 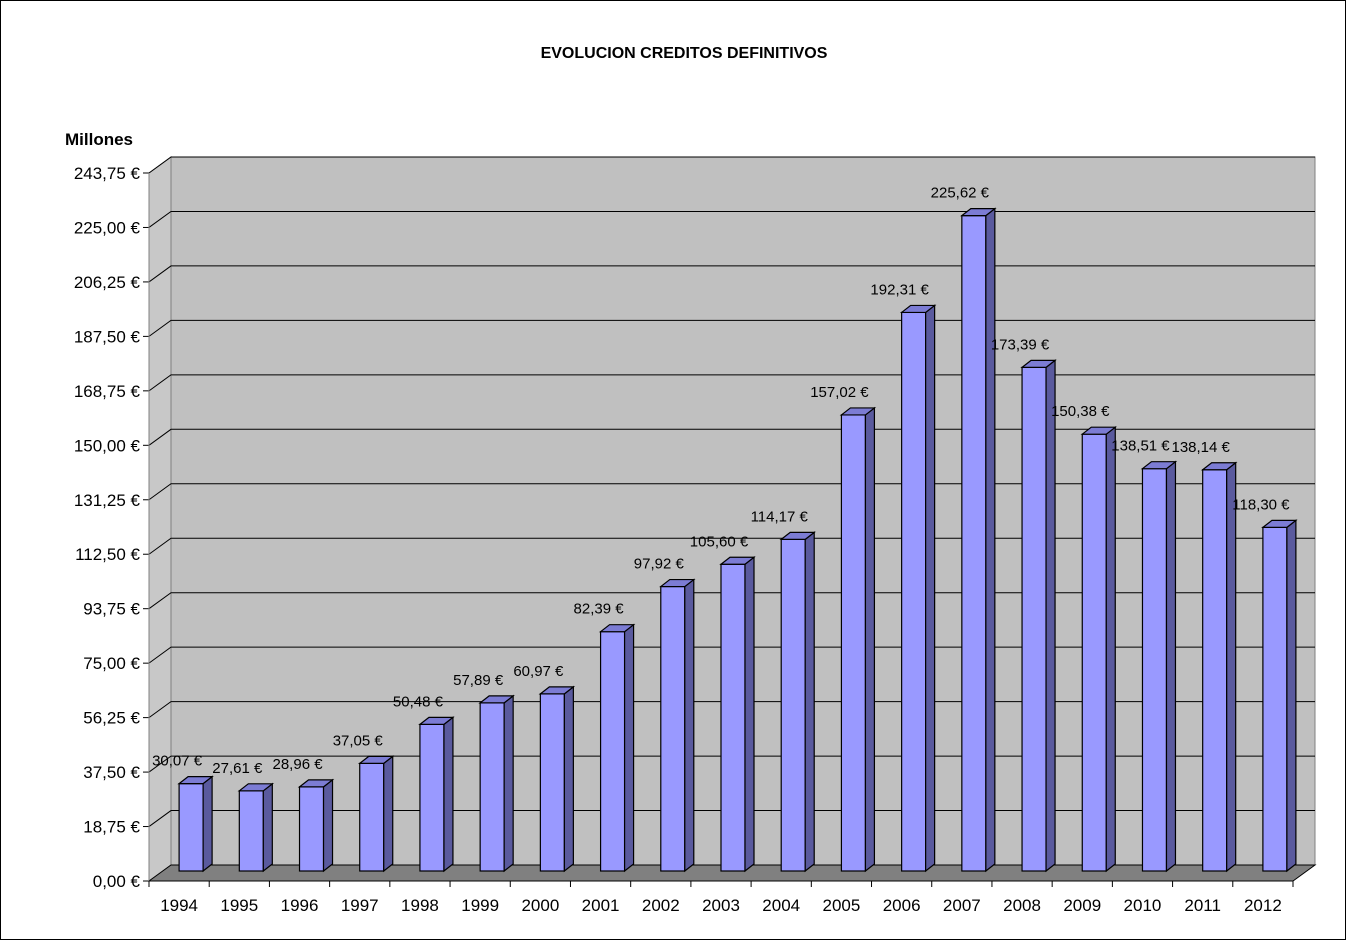 I want to click on x-tick-label: 2003, so click(x=721, y=905).